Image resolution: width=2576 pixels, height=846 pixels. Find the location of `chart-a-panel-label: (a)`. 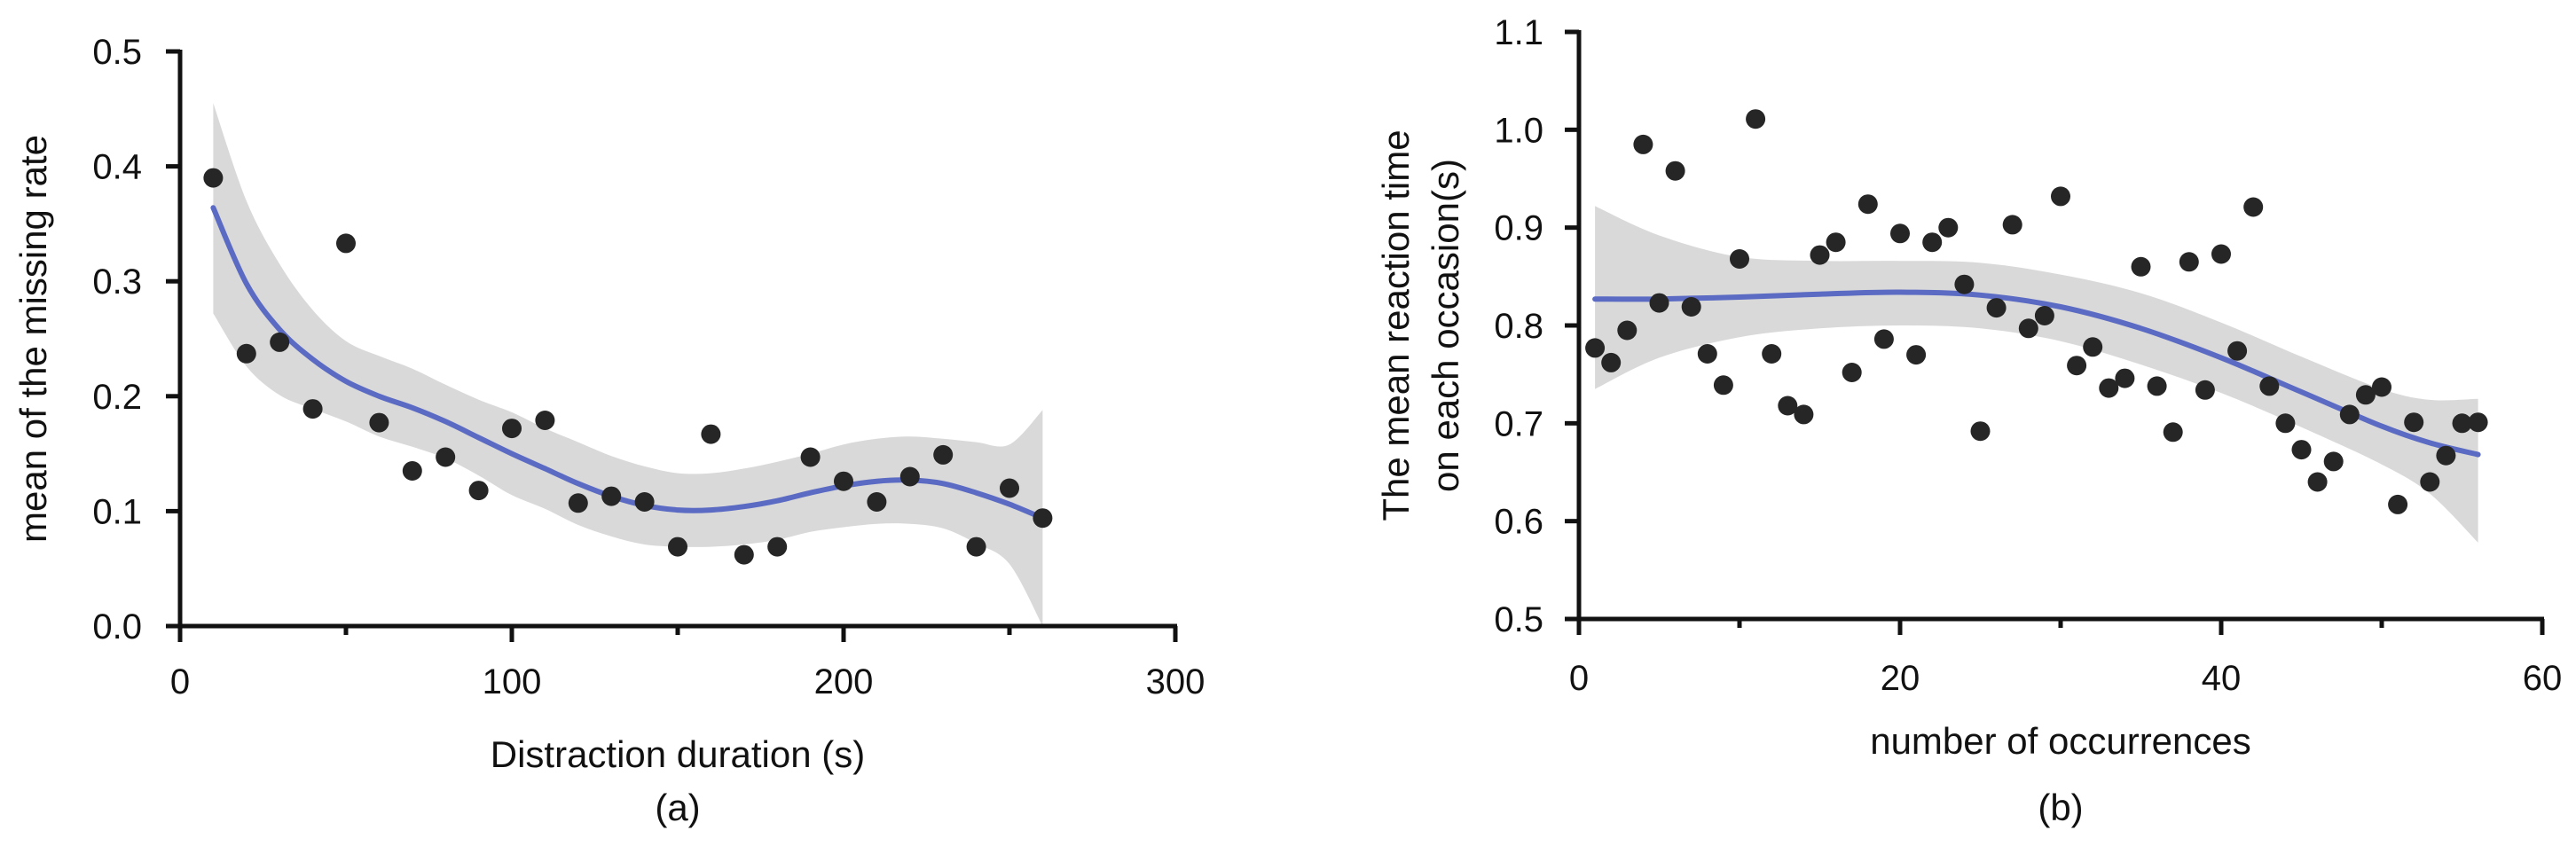

chart-a-panel-label: (a) is located at coordinates (677, 807).